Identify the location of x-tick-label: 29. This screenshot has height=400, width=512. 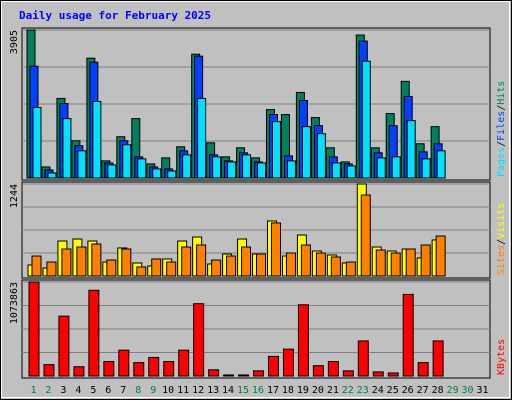
(453, 390).